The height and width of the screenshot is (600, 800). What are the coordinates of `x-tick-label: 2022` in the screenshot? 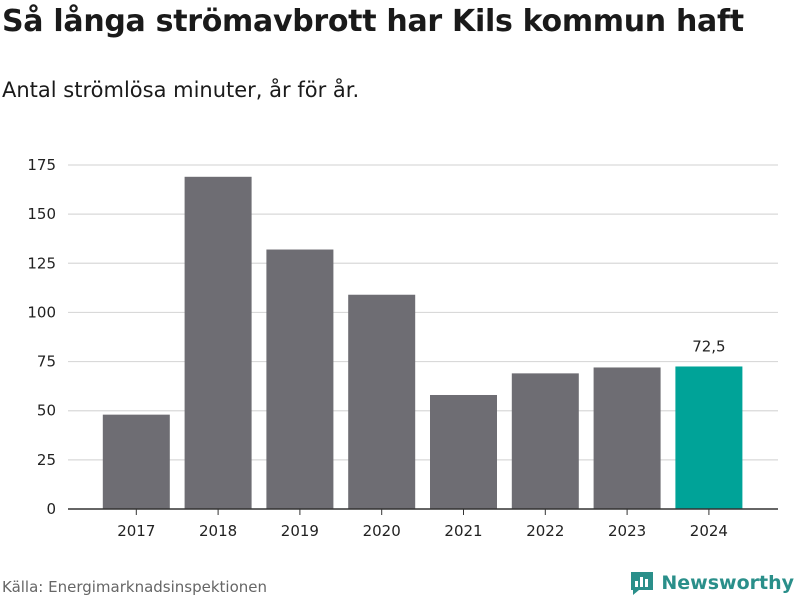 It's located at (545, 531).